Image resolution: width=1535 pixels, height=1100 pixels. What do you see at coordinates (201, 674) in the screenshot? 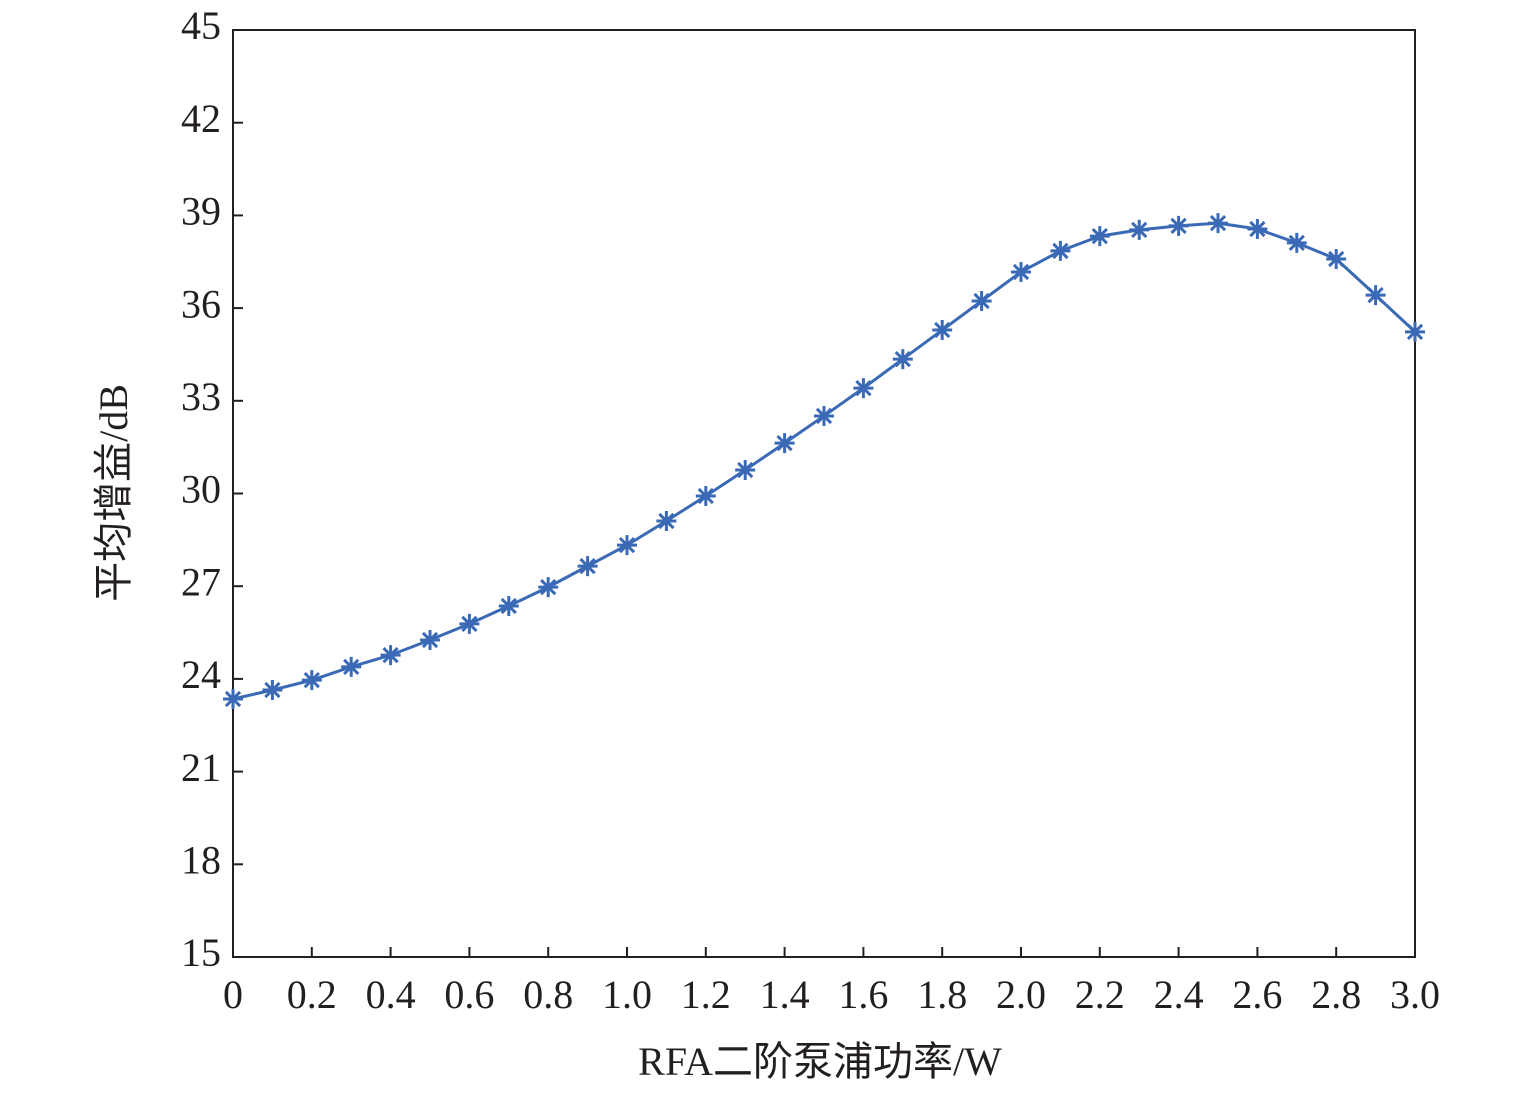
I see `y-tick-label: 24` at bounding box center [201, 674].